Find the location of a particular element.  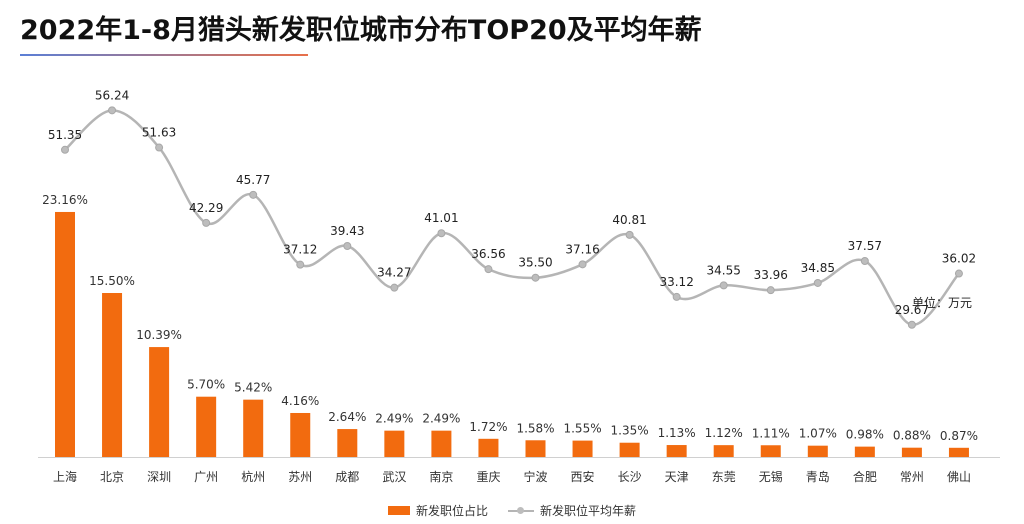

bar-label-8: 2.49% is located at coordinates (441, 419).